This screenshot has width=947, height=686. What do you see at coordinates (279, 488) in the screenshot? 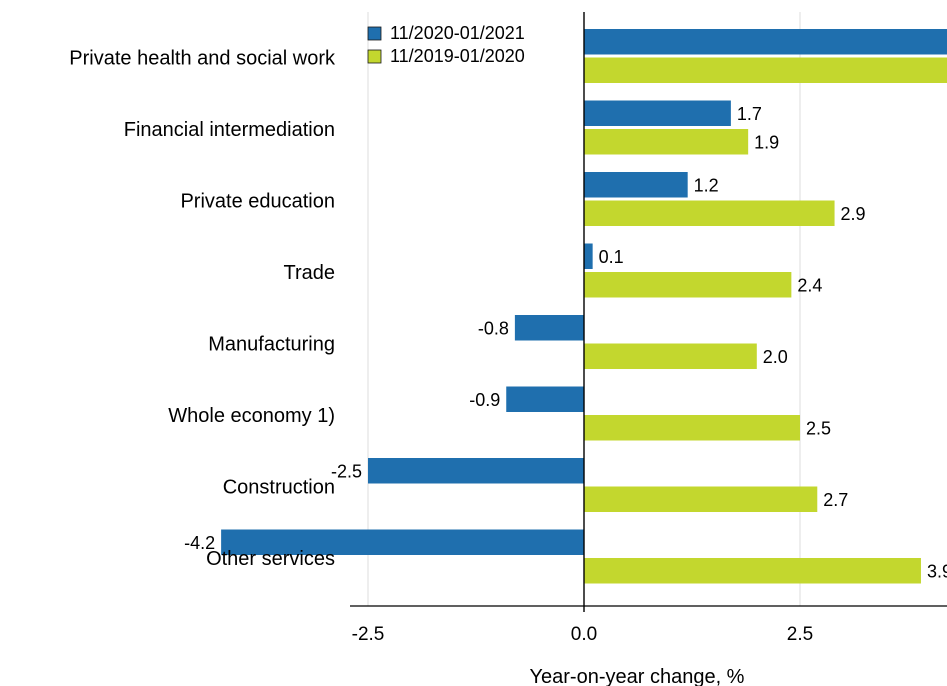
I see `category-label: Construction` at bounding box center [279, 488].